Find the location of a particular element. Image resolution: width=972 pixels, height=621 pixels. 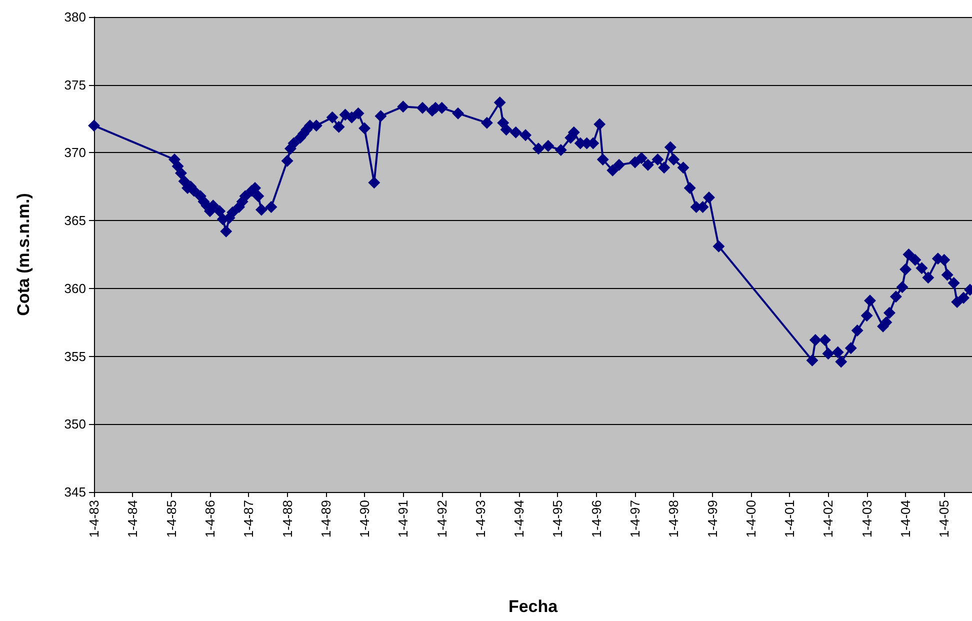

x-axis-title: Fecha is located at coordinates (533, 606).